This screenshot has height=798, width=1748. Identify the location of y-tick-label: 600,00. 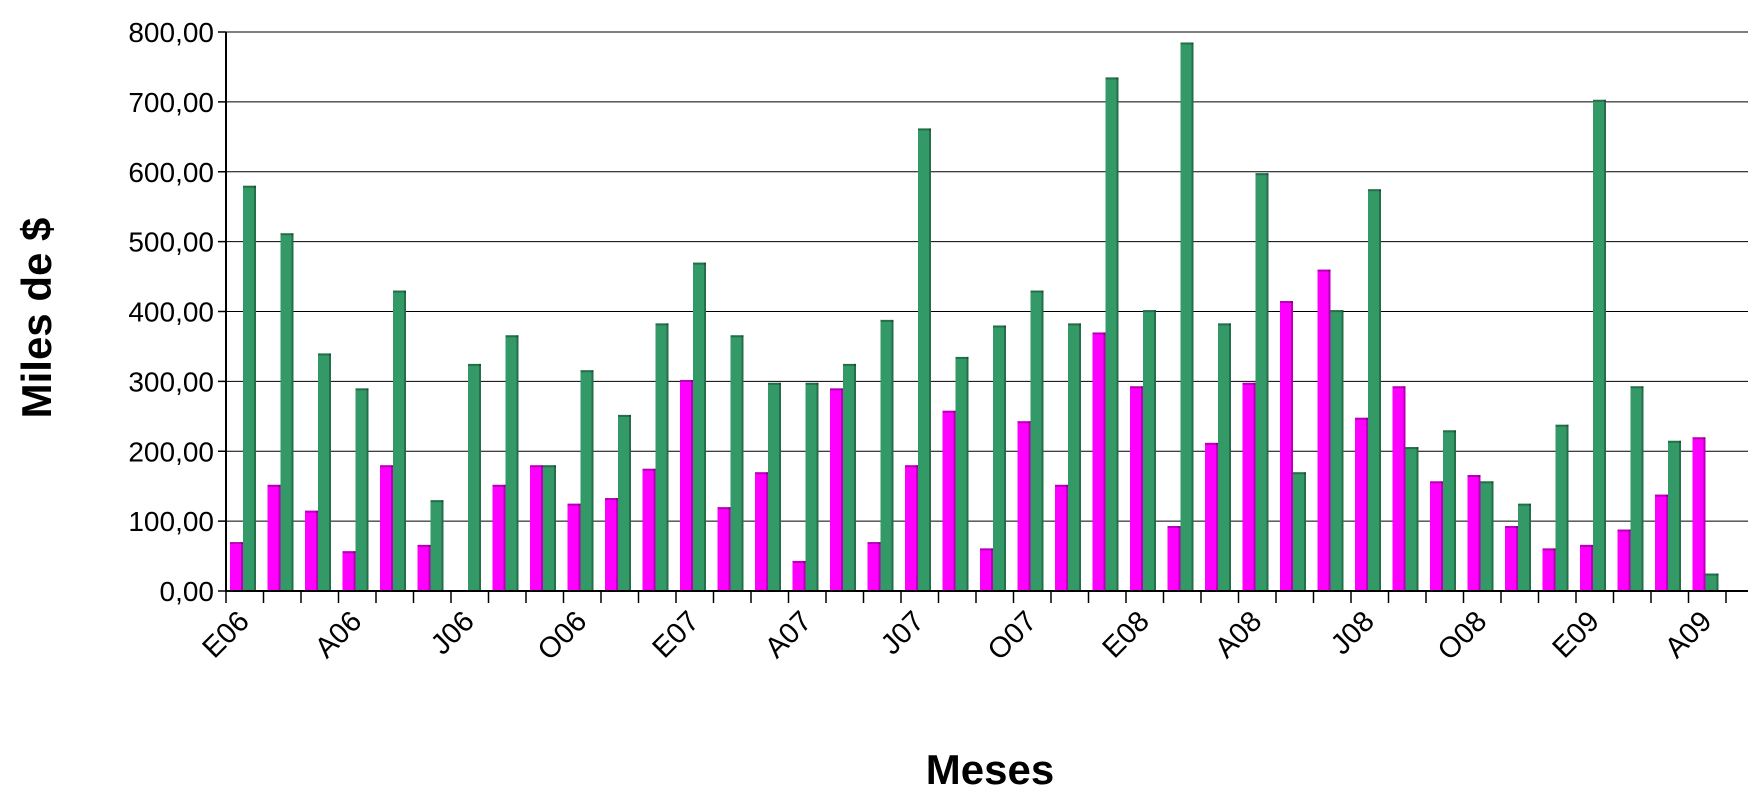
(171, 172).